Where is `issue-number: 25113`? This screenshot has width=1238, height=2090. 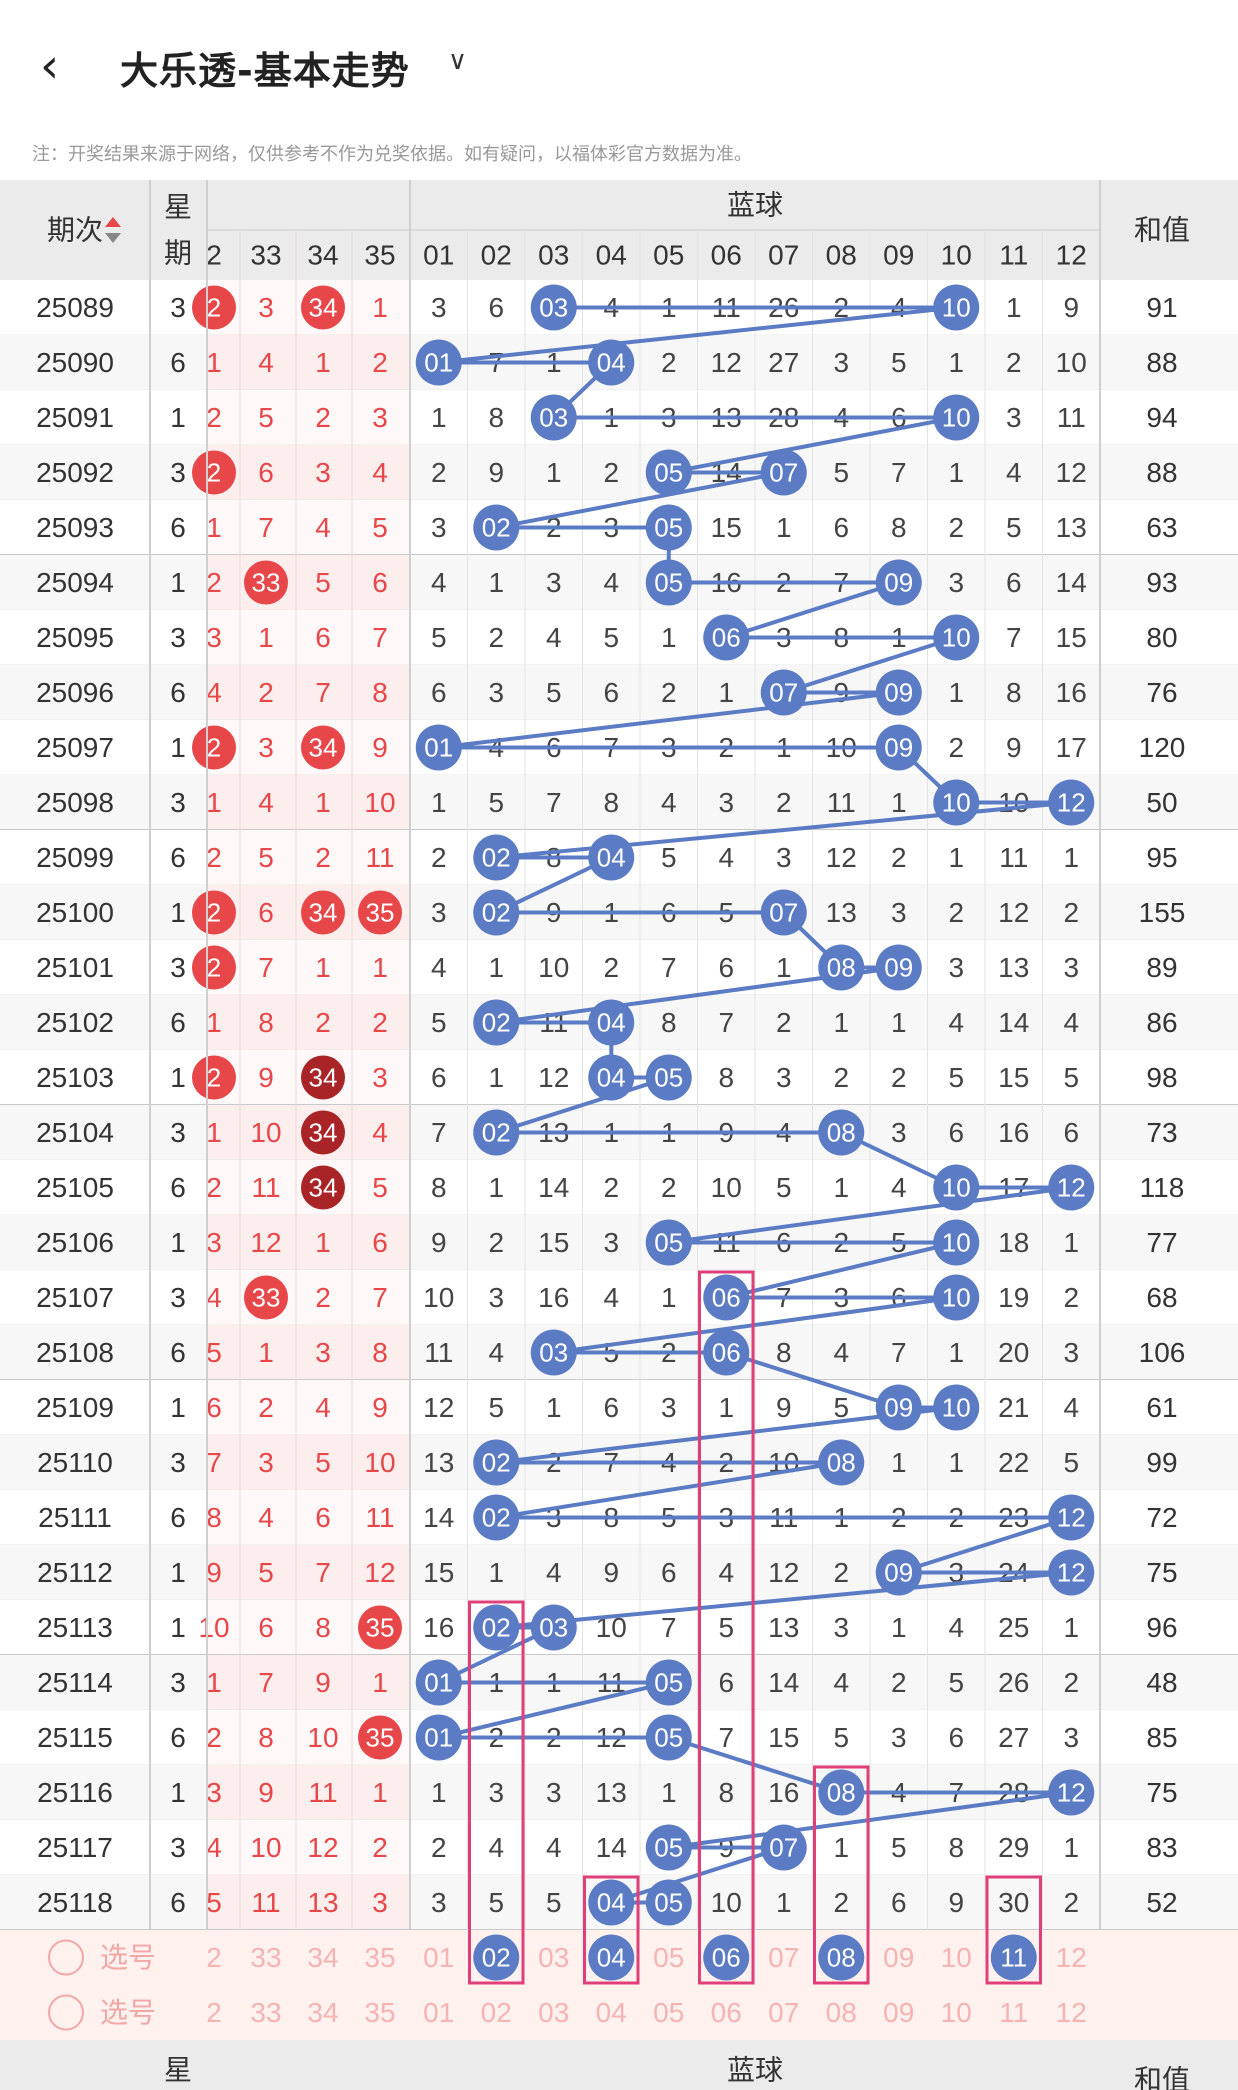 issue-number: 25113 is located at coordinates (75, 1627).